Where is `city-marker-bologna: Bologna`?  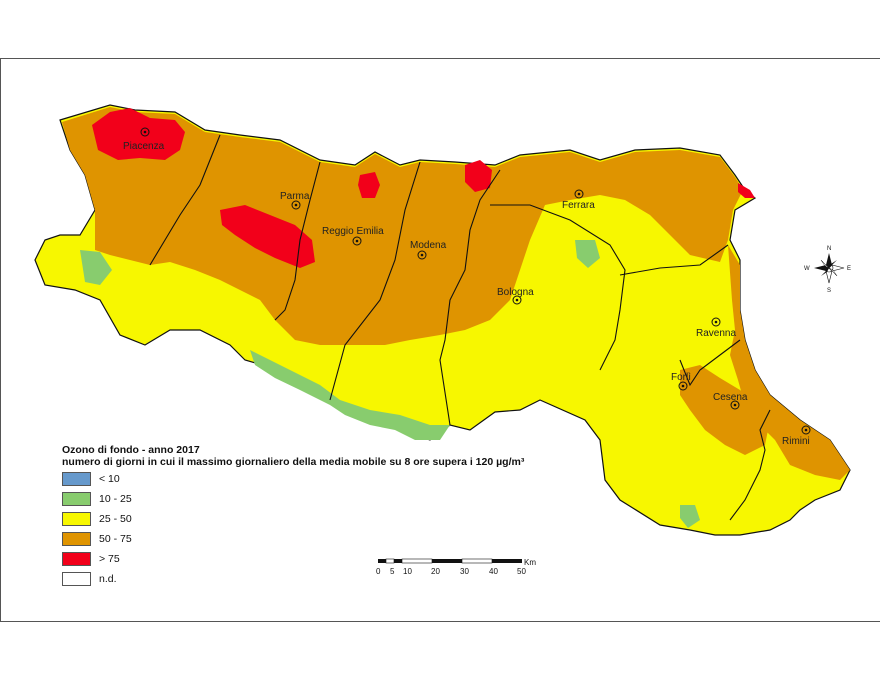
city-marker-bologna: Bologna is located at coordinates (515, 296).